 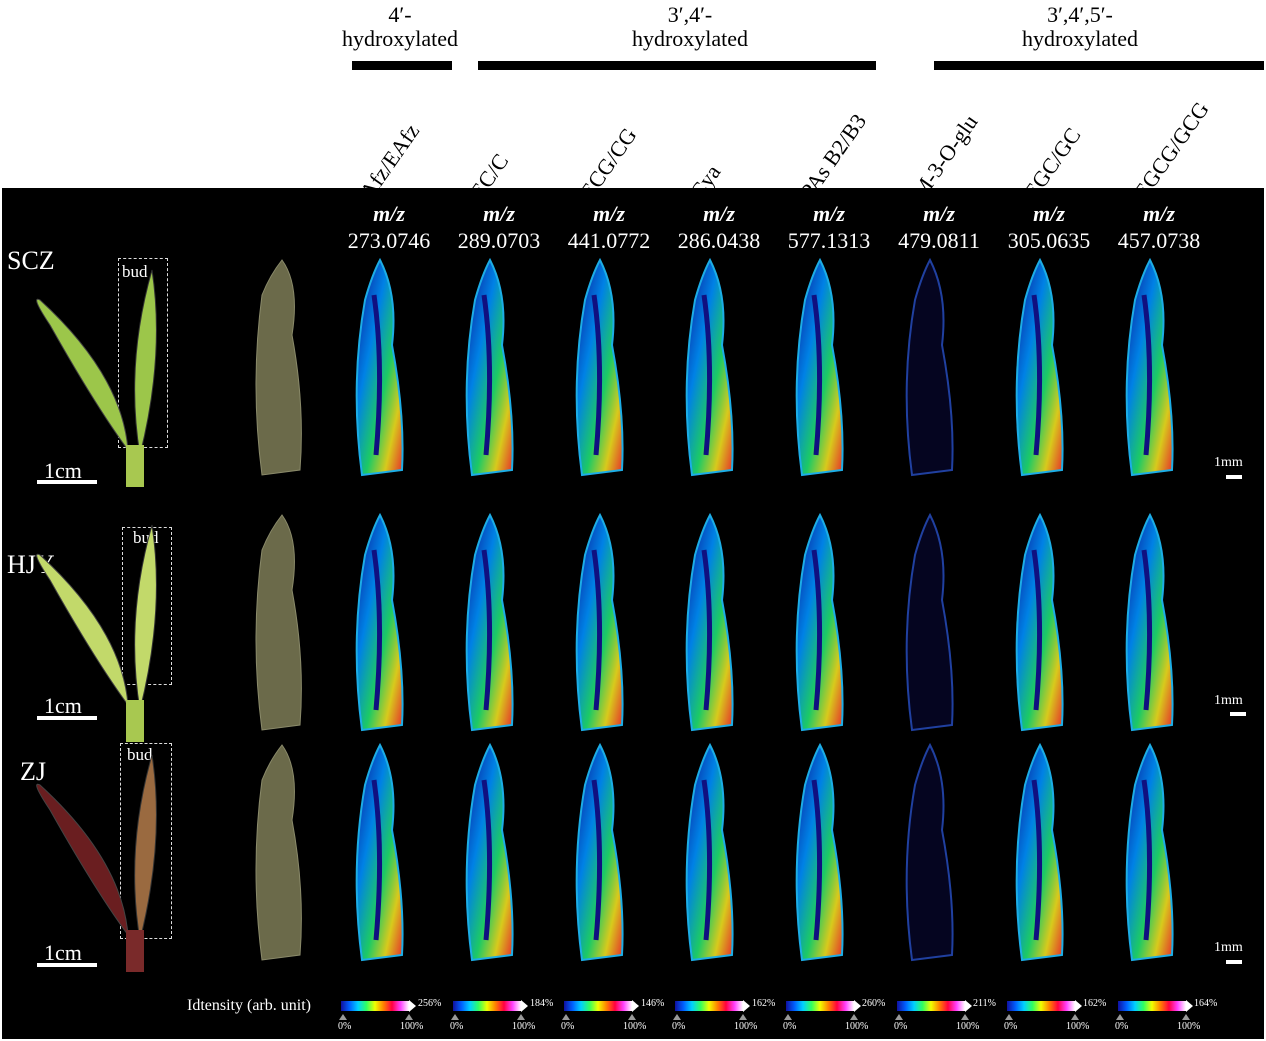 I want to click on mz-header: m/z 457.0738, so click(x=1159, y=227).